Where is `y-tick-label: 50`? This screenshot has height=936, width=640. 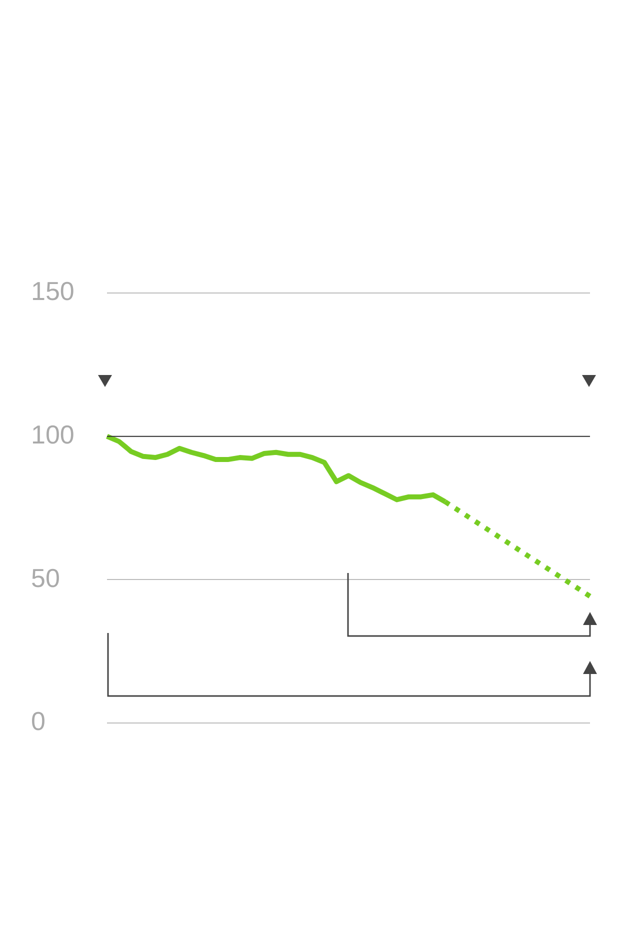
y-tick-label: 50 is located at coordinates (45, 577).